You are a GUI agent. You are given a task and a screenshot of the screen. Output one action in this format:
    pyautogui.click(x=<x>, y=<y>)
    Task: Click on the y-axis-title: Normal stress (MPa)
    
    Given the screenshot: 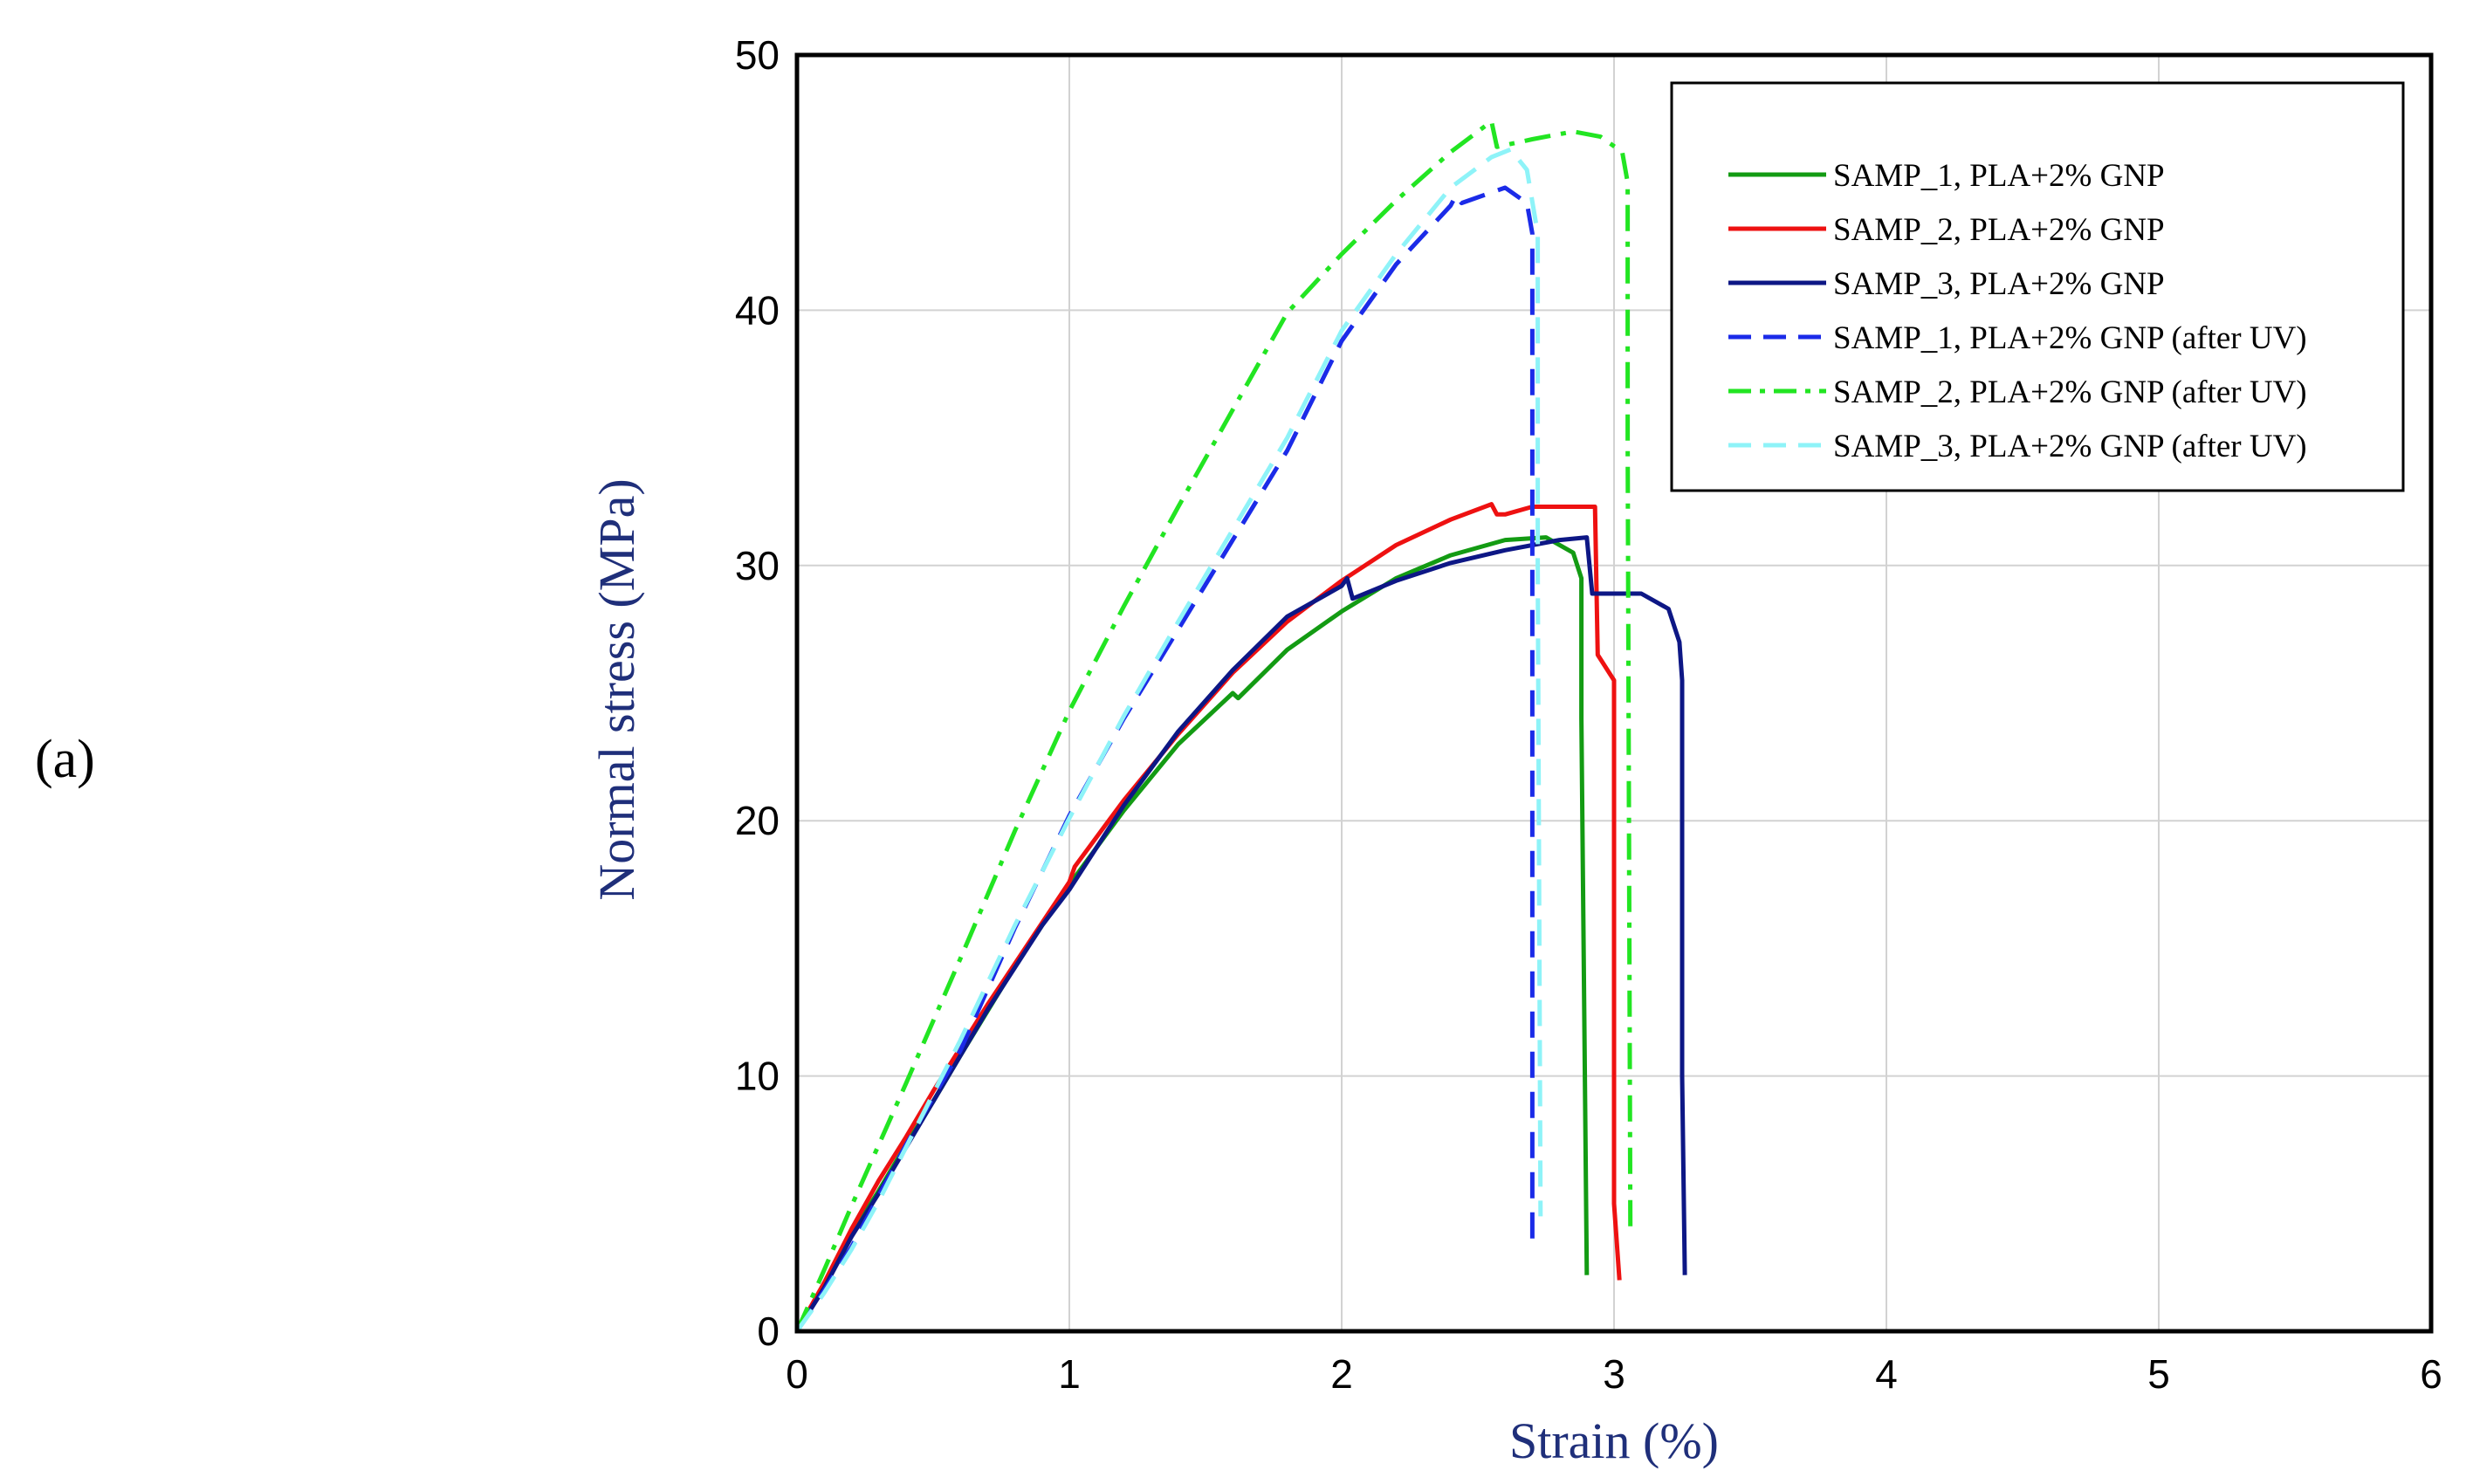 What is the action you would take?
    pyautogui.click(x=616, y=689)
    